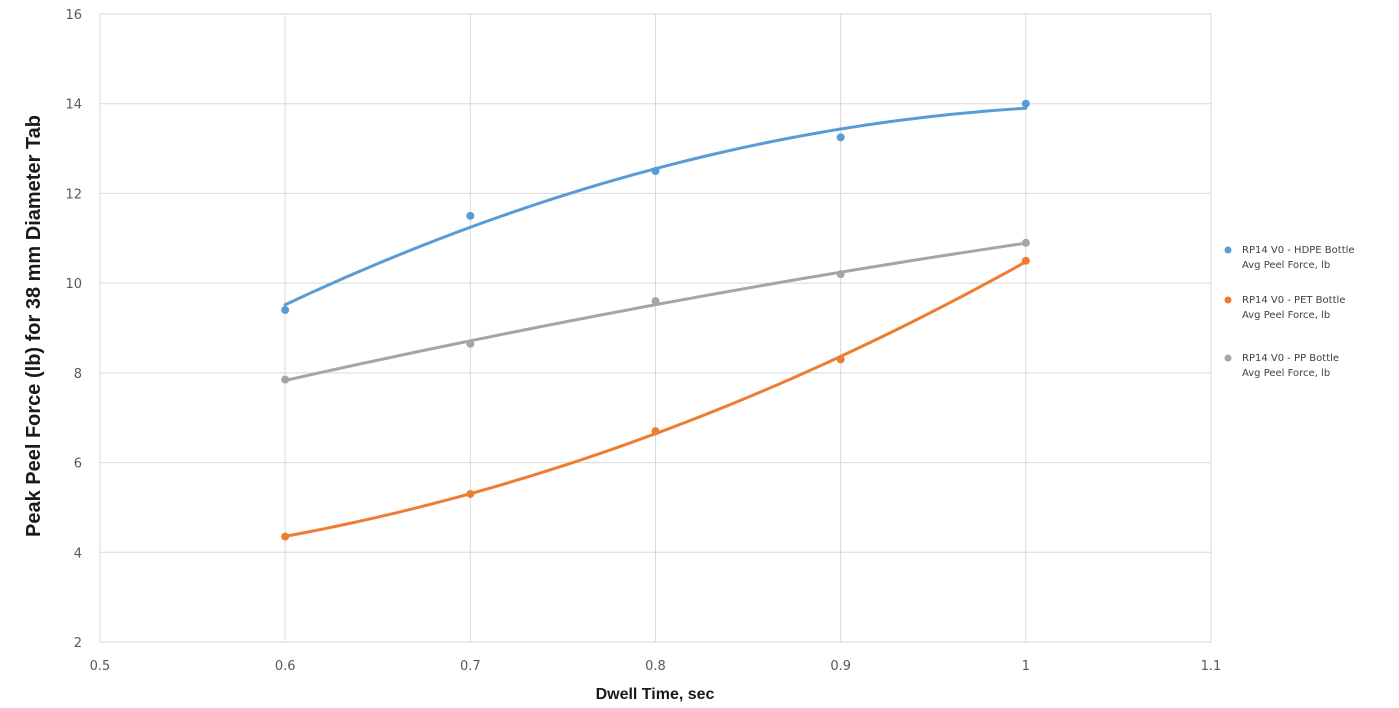 The image size is (1399, 708). Describe the element at coordinates (100, 666) in the screenshot. I see `x-tick-label: 0.5` at that location.